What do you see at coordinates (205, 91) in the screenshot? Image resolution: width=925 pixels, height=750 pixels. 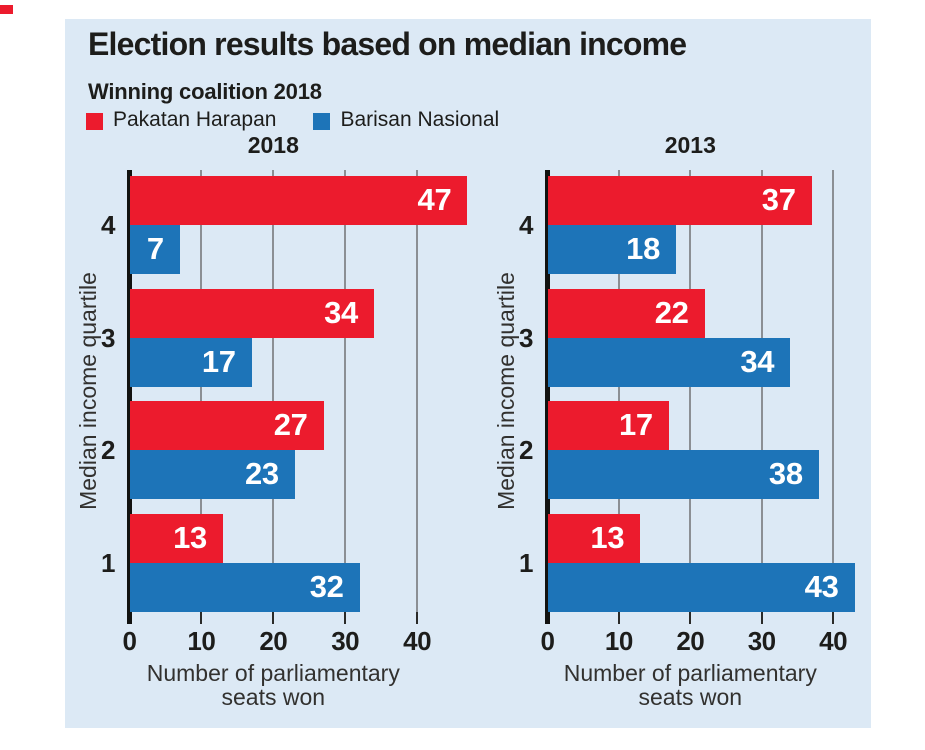 I see `chart-subtitle: Winning coalition 2018` at bounding box center [205, 91].